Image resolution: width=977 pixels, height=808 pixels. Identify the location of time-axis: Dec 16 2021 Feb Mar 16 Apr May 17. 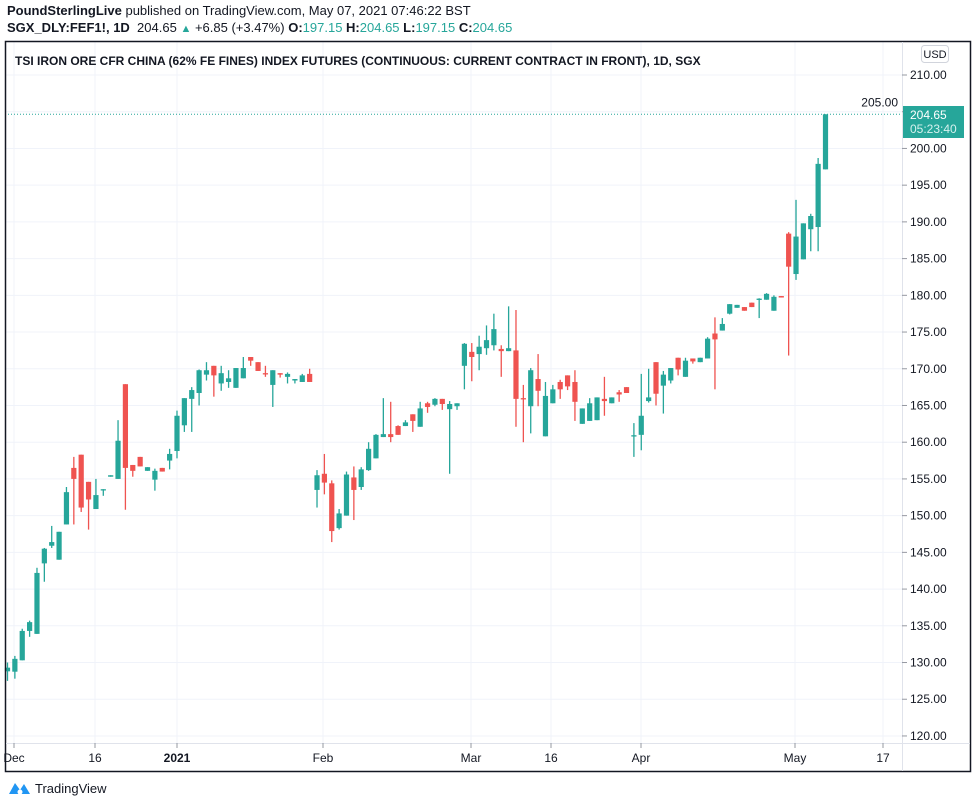
(446, 754).